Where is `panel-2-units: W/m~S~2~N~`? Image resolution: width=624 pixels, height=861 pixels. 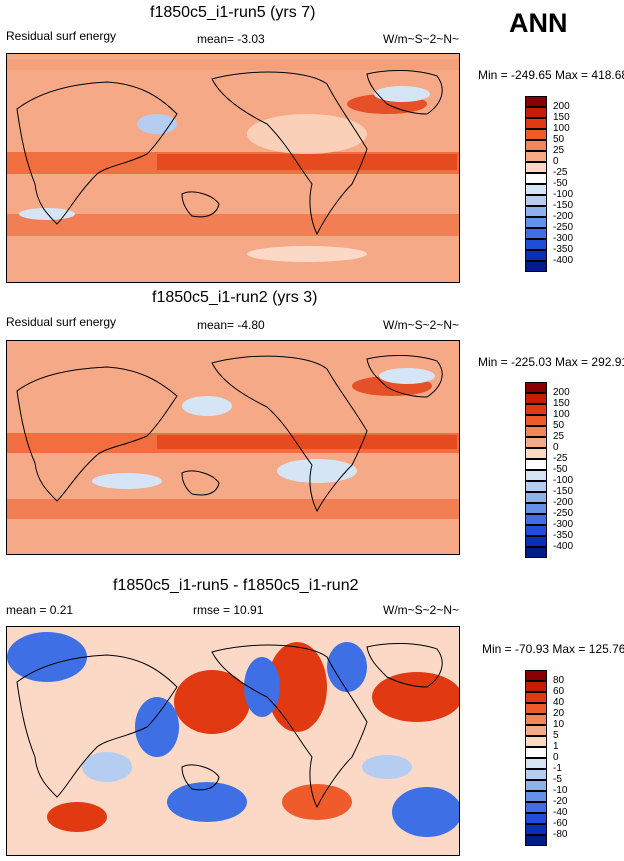 panel-2-units: W/m~S~2~N~ is located at coordinates (421, 325).